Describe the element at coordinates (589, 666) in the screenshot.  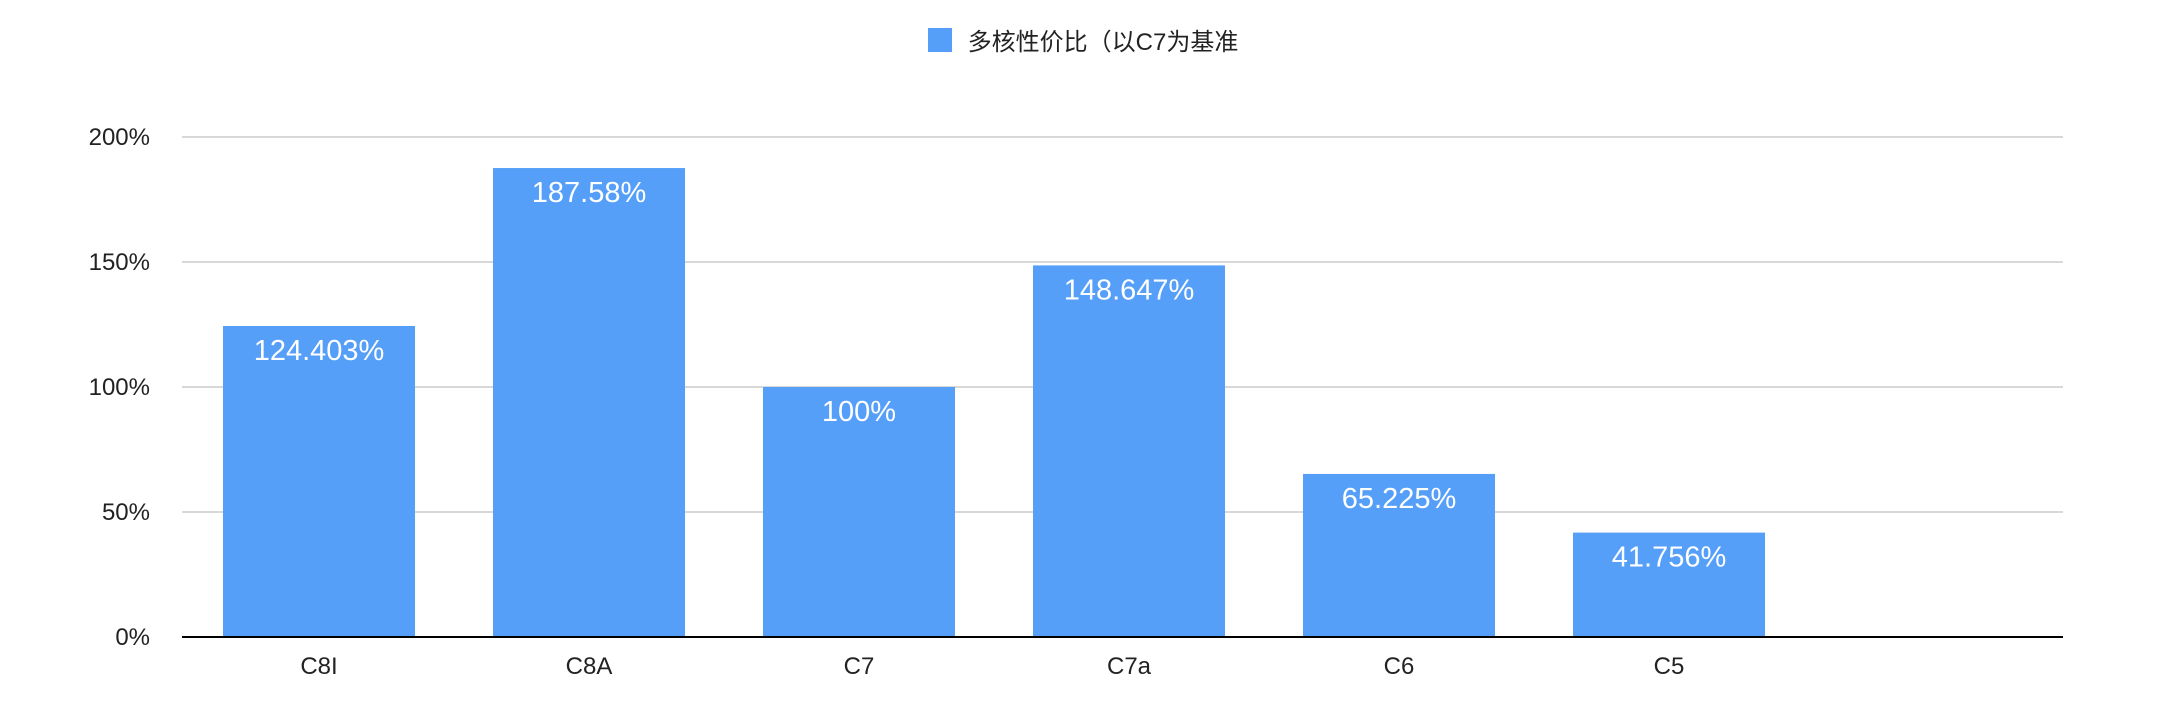
I see `x-tick-label: C8A` at that location.